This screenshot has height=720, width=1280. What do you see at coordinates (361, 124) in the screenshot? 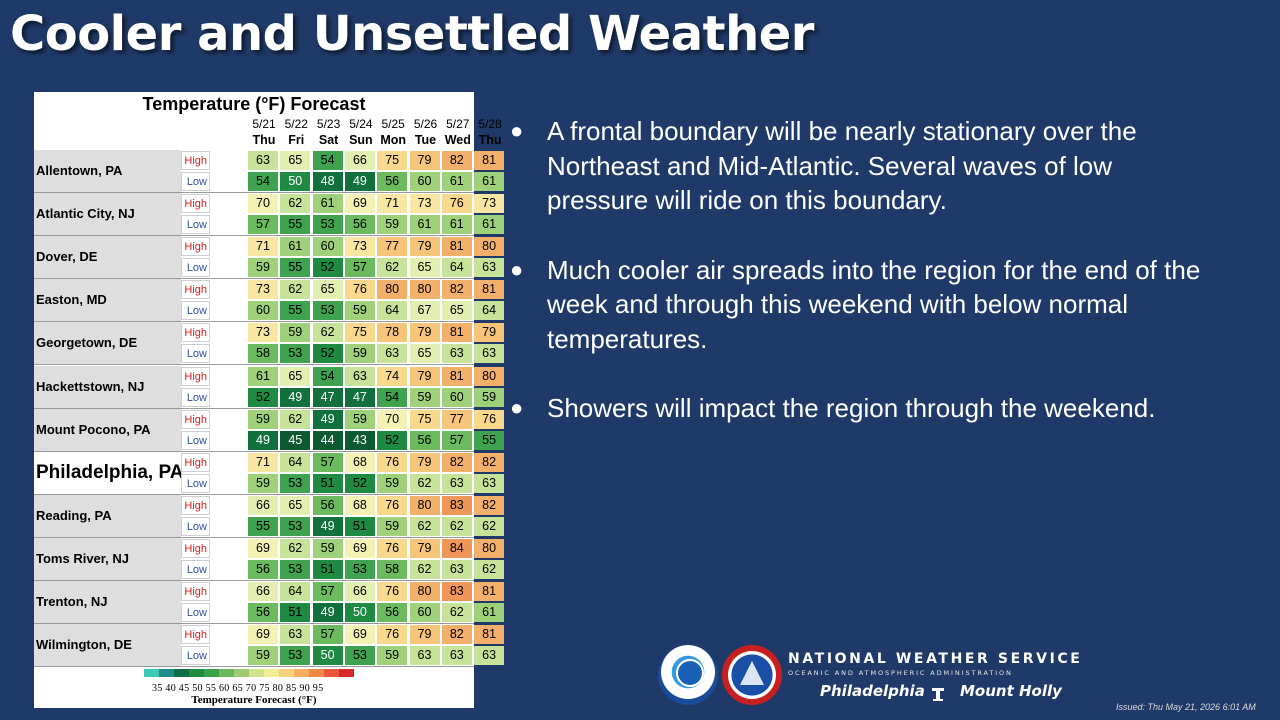
I see `day-date: 5/24` at bounding box center [361, 124].